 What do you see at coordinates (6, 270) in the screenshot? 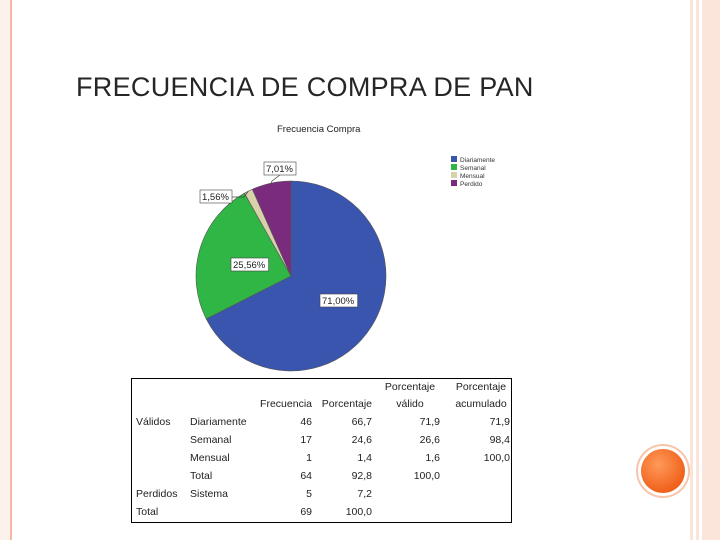
I see `slide-frame-left` at bounding box center [6, 270].